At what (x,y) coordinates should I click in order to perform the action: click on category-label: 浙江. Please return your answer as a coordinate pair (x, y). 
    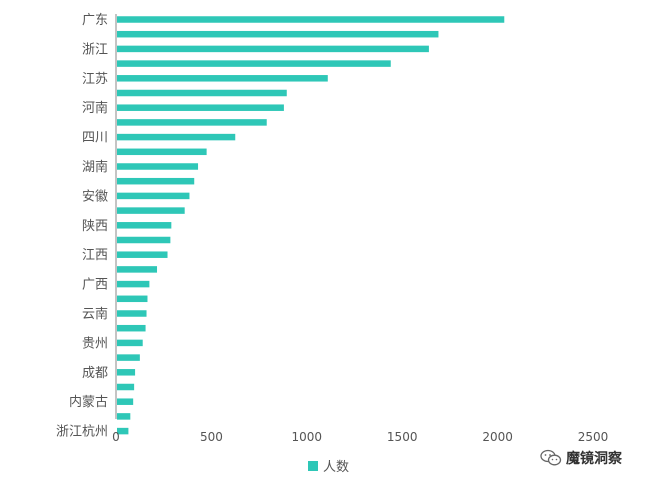
    Looking at the image, I should click on (95, 49).